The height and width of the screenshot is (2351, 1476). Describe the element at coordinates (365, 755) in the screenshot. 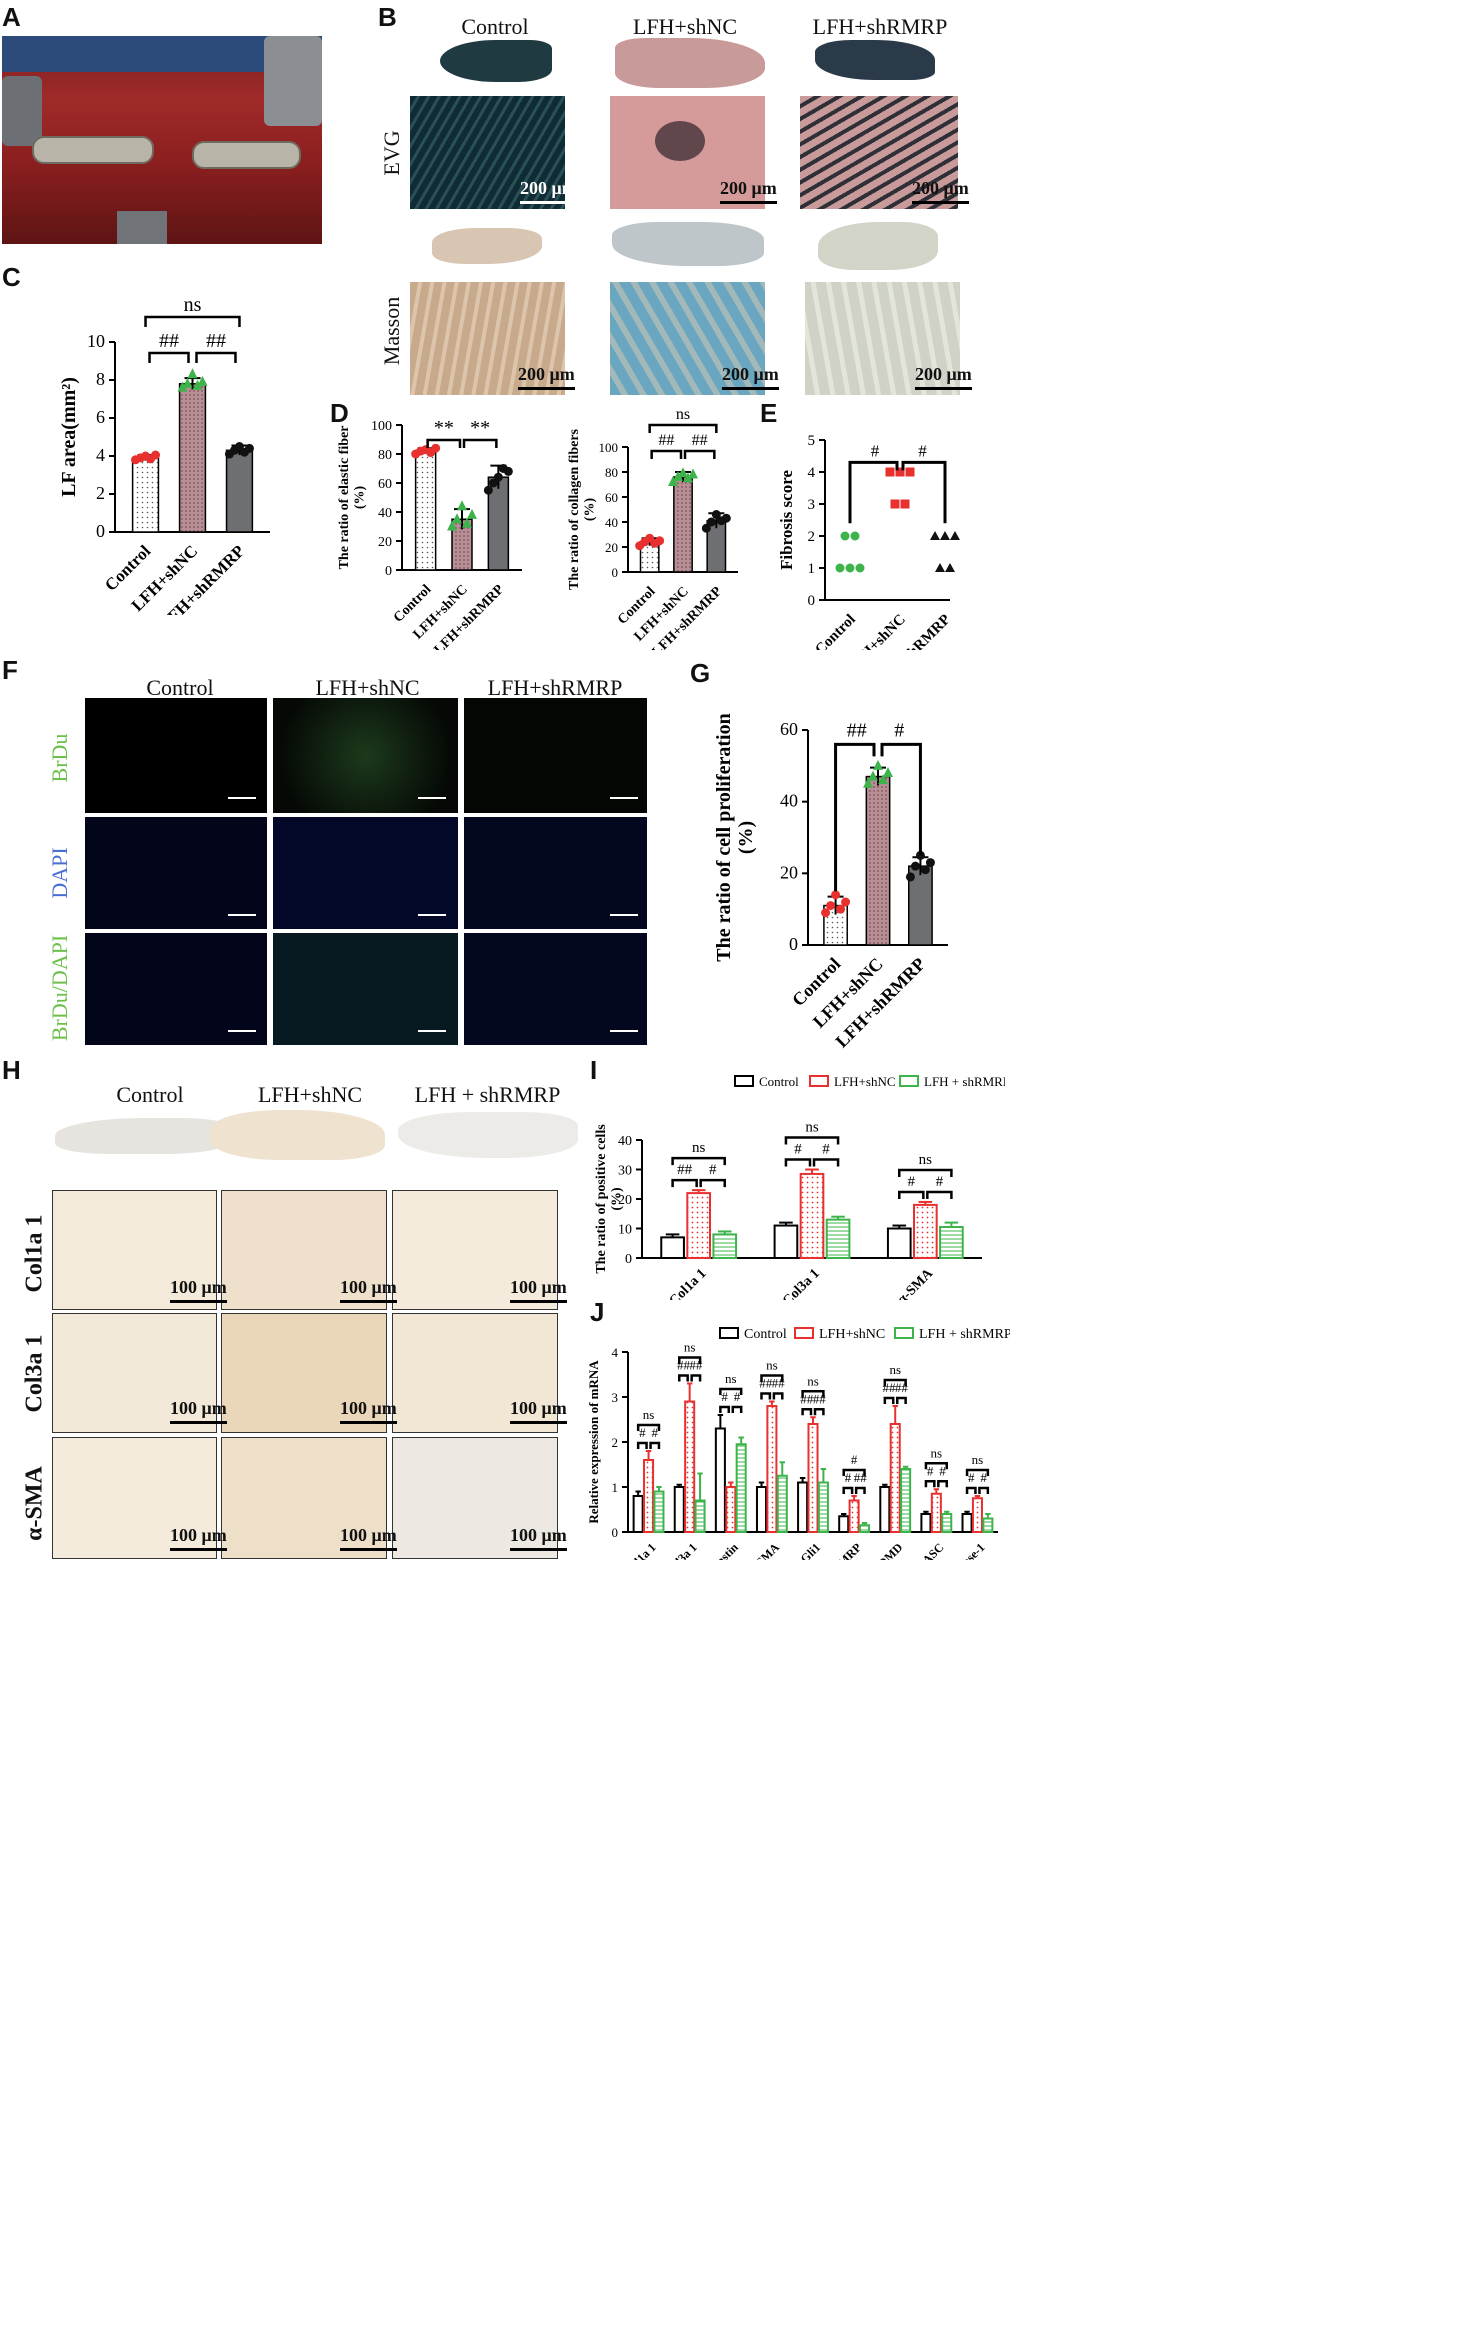

I see `f-brdu-shnc` at that location.